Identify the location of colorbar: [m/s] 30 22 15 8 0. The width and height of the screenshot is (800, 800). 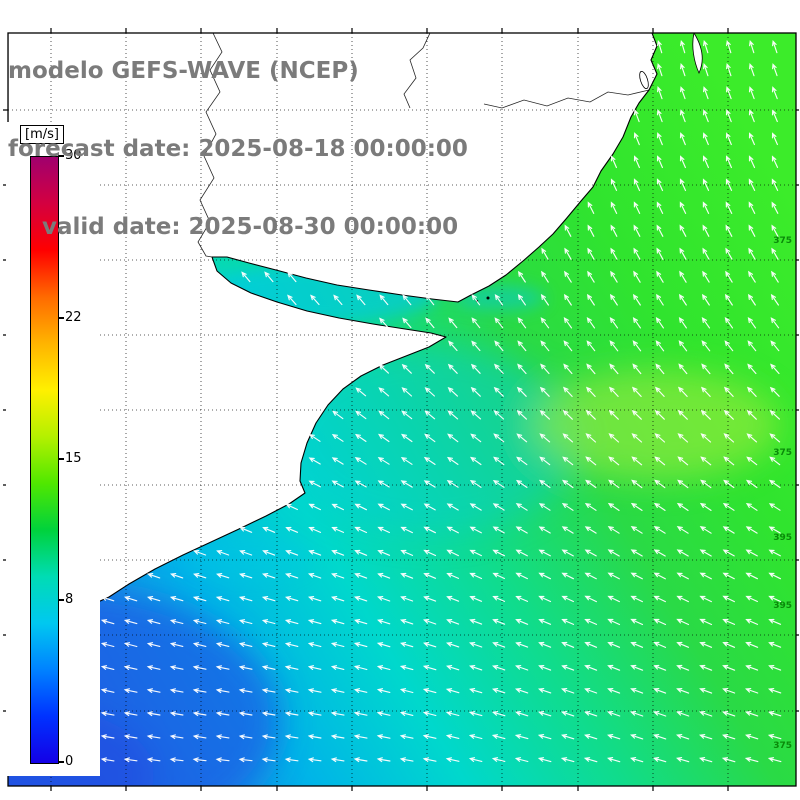
(53, 449).